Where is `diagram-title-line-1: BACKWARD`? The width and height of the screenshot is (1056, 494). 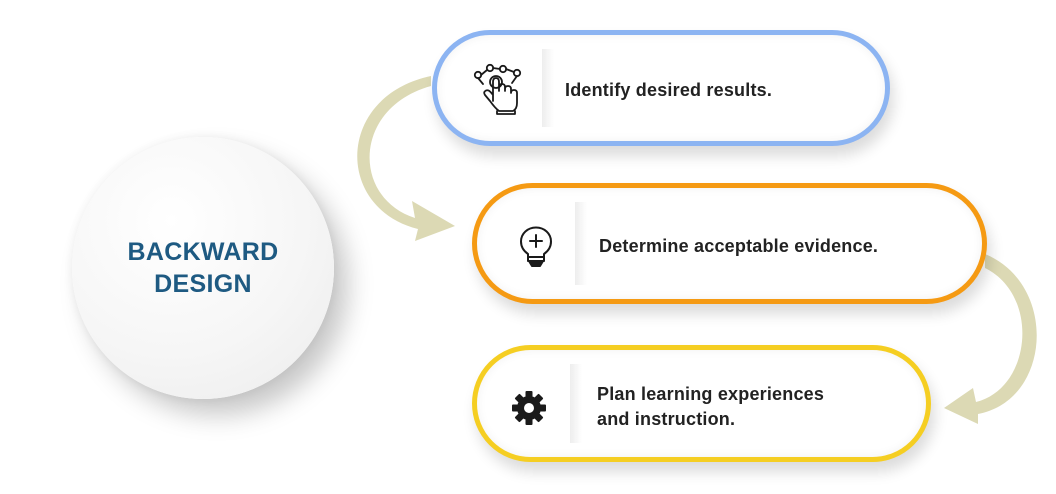
diagram-title-line-1: BACKWARD is located at coordinates (203, 252).